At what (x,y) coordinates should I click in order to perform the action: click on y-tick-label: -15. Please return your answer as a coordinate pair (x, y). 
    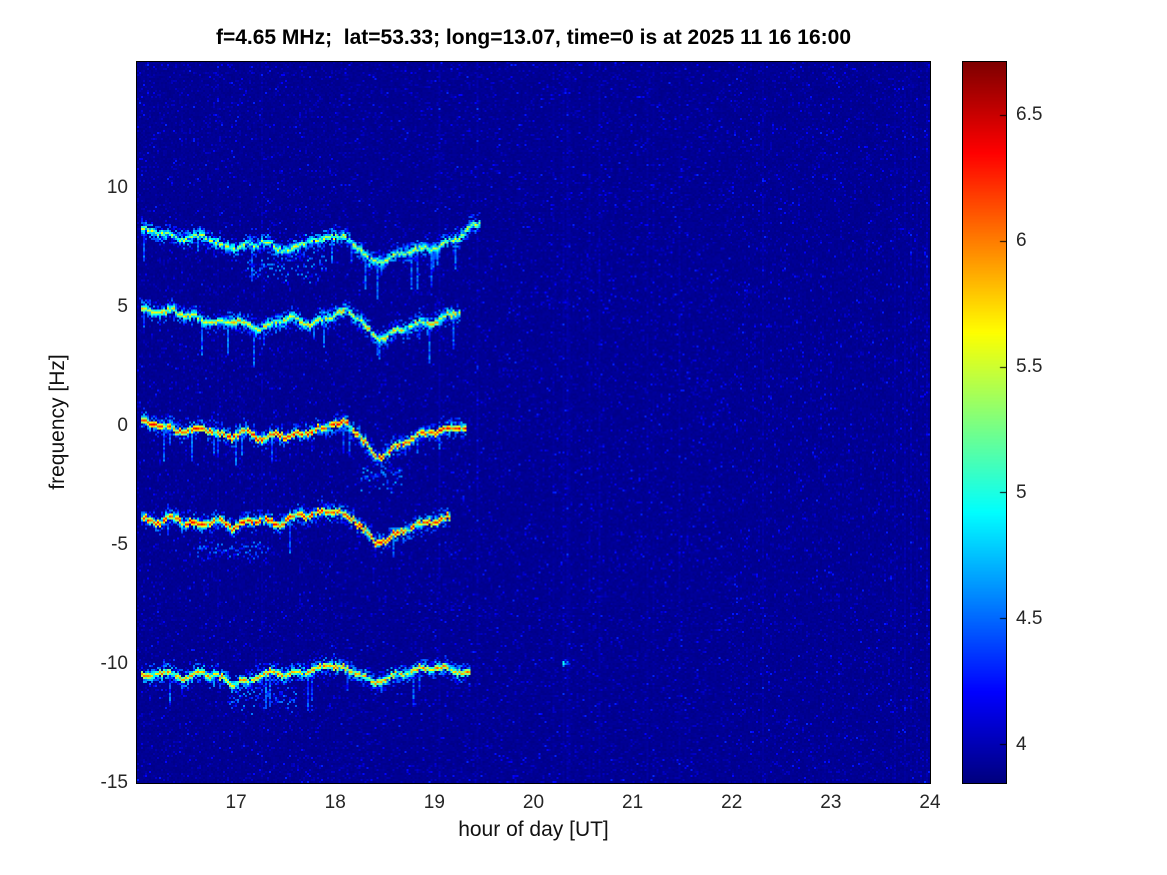
    Looking at the image, I should click on (114, 782).